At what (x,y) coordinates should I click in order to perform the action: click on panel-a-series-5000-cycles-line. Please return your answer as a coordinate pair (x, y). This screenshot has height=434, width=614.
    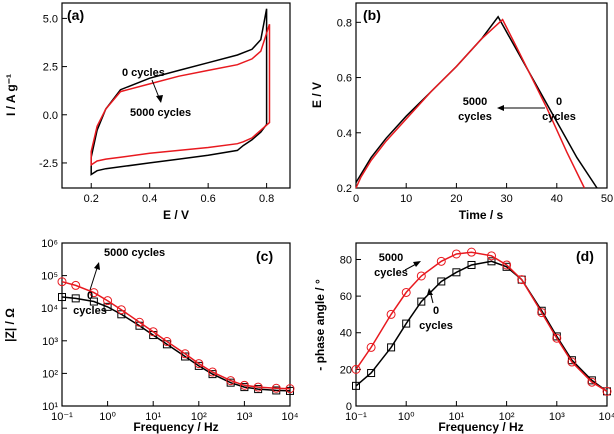
    Looking at the image, I should click on (180, 95).